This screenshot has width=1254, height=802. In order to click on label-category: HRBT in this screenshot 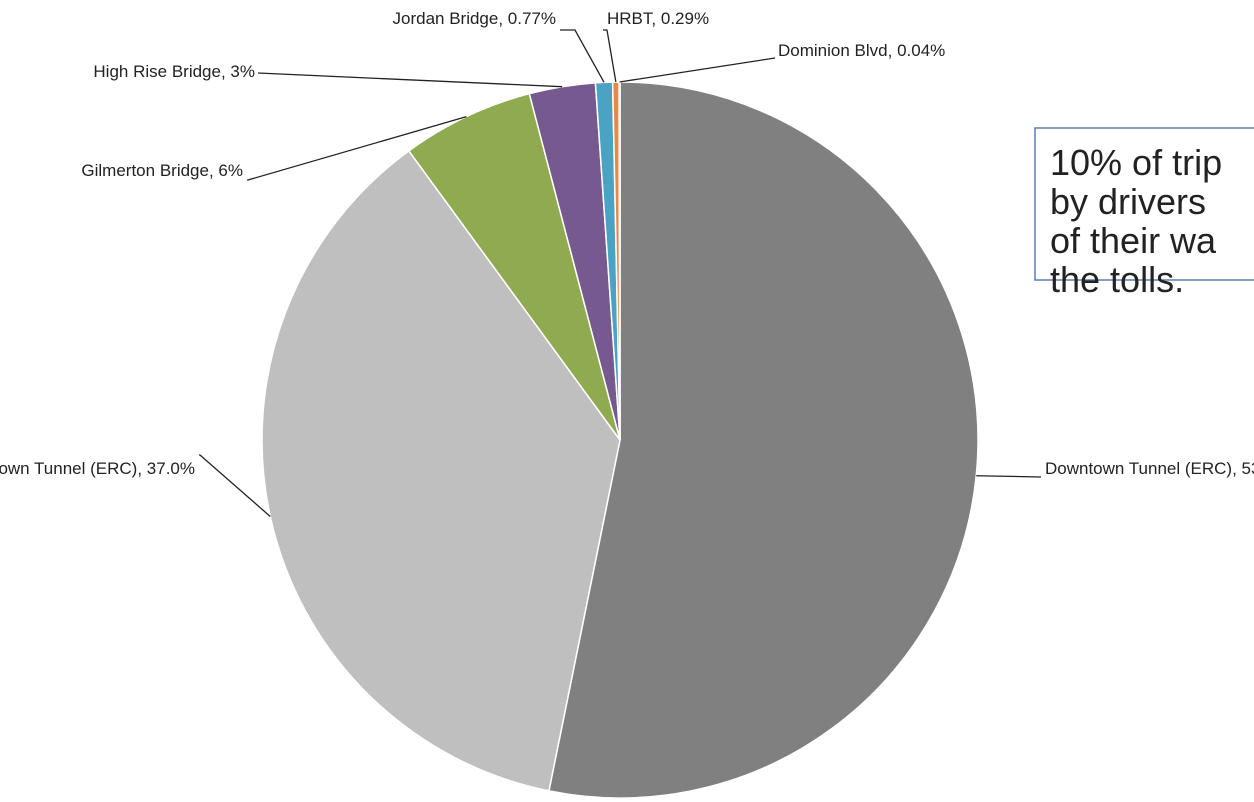, I will do `click(630, 18)`.